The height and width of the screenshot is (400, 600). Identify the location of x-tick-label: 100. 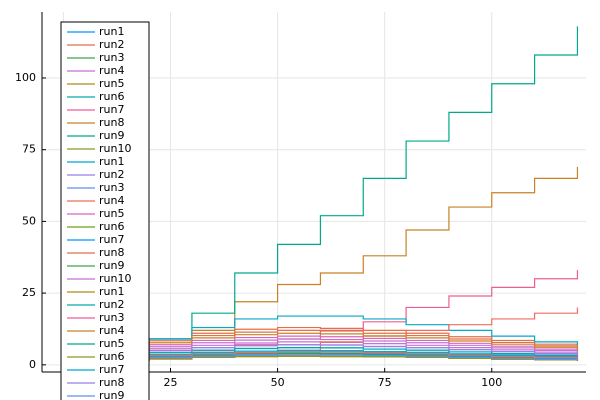
(491, 382).